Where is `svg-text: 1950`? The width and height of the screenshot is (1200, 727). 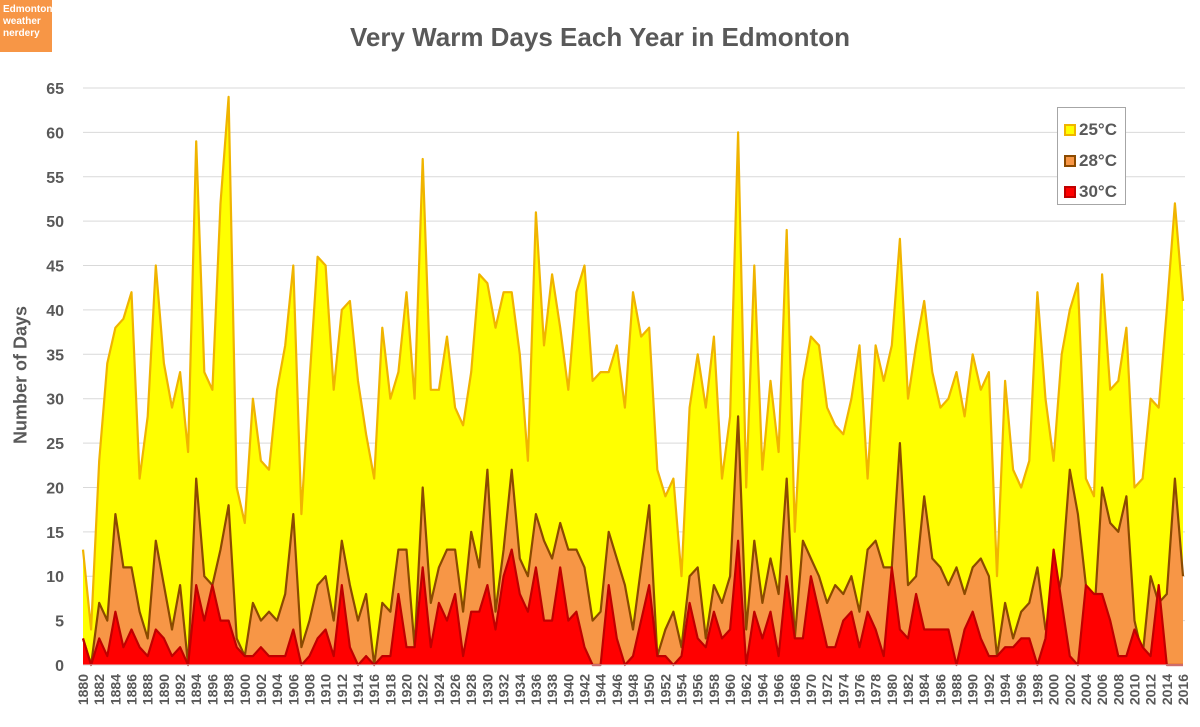
svg-text: 1950 is located at coordinates (649, 689).